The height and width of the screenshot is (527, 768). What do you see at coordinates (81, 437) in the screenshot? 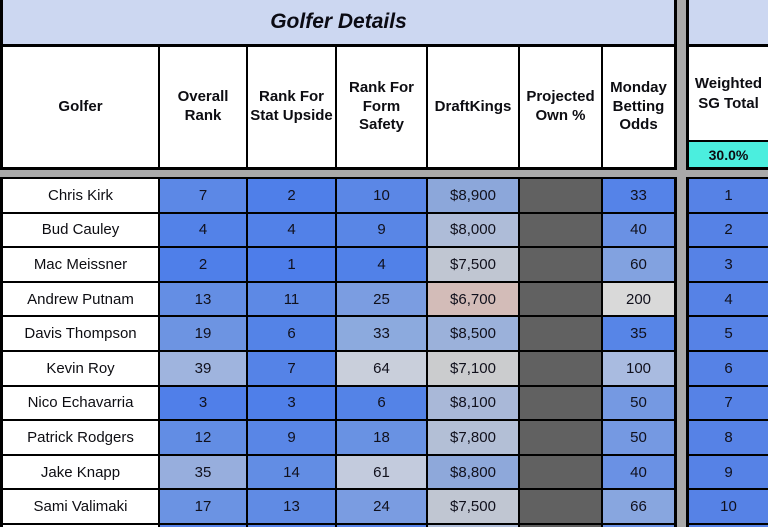
I see `golfer-name-cell: Patrick Rodgers` at bounding box center [81, 437].